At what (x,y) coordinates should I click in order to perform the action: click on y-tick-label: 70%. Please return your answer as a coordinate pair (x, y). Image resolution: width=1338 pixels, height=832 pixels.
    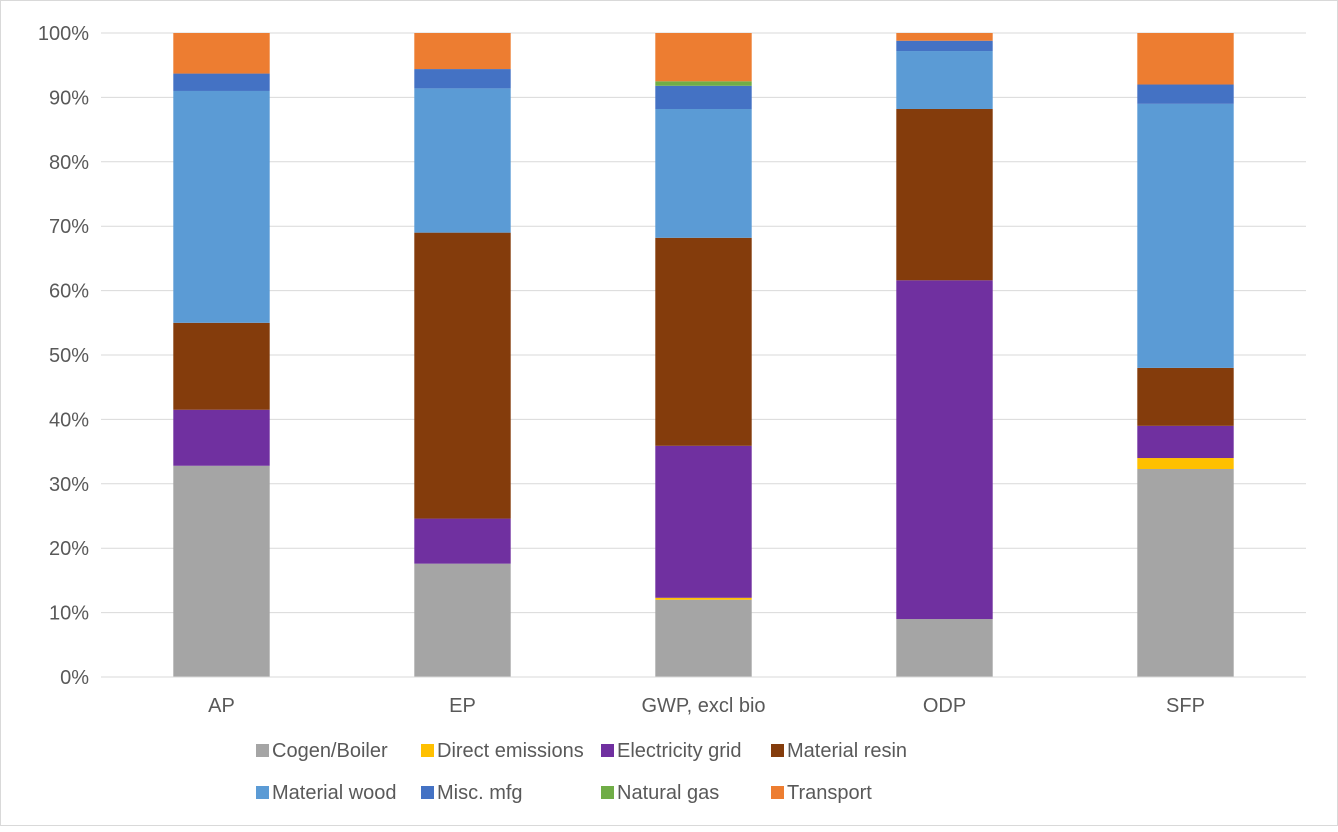
    Looking at the image, I should click on (69, 227).